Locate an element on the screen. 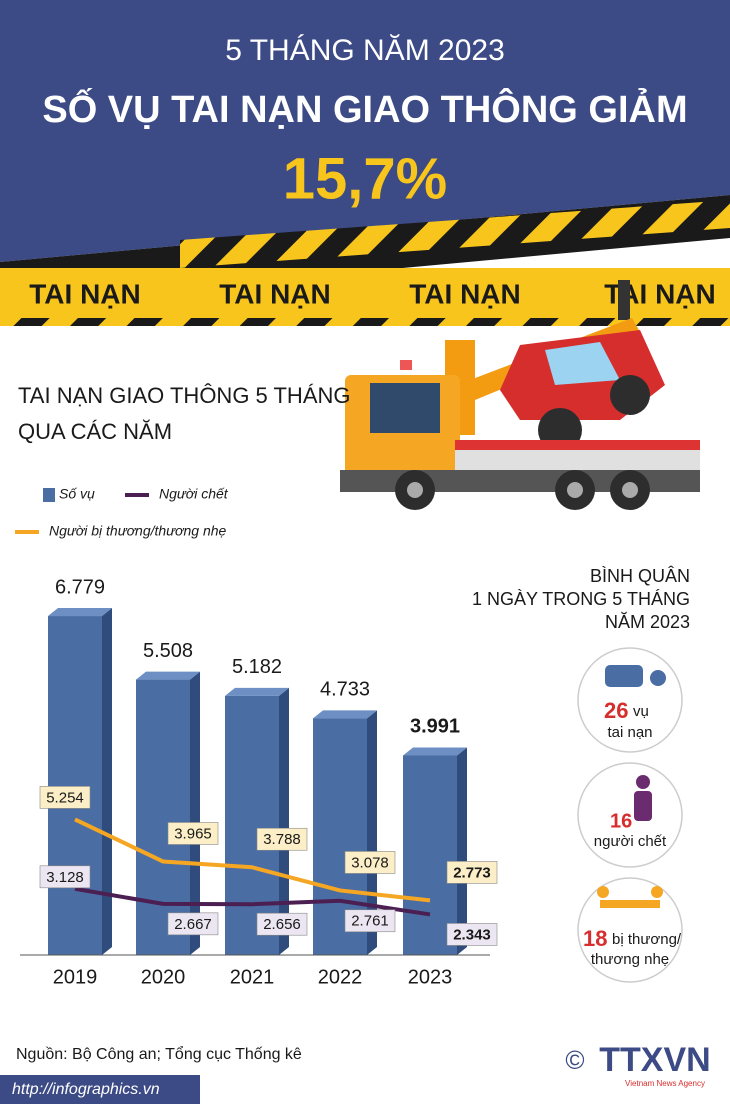 This screenshot has height=1104, width=730. daily-value: 26 is located at coordinates (616, 710).